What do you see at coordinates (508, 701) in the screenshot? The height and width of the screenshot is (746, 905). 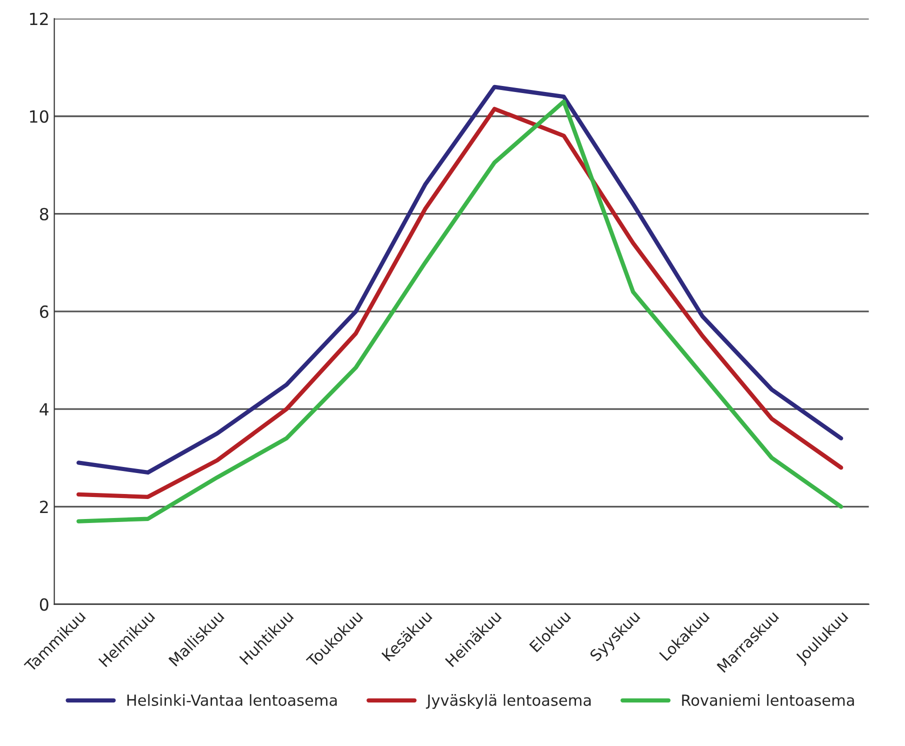 I see `legend-label: Jyväskylä lentoasema` at bounding box center [508, 701].